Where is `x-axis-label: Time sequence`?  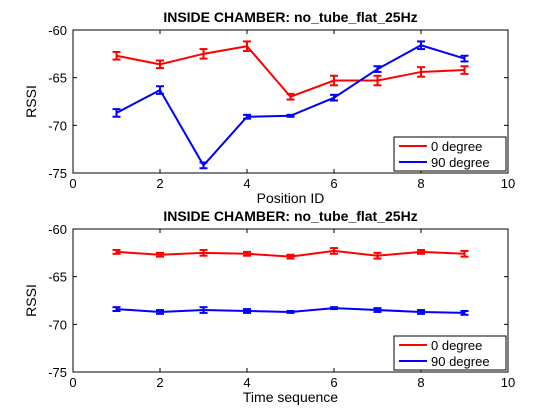 x-axis-label: Time sequence is located at coordinates (290, 397).